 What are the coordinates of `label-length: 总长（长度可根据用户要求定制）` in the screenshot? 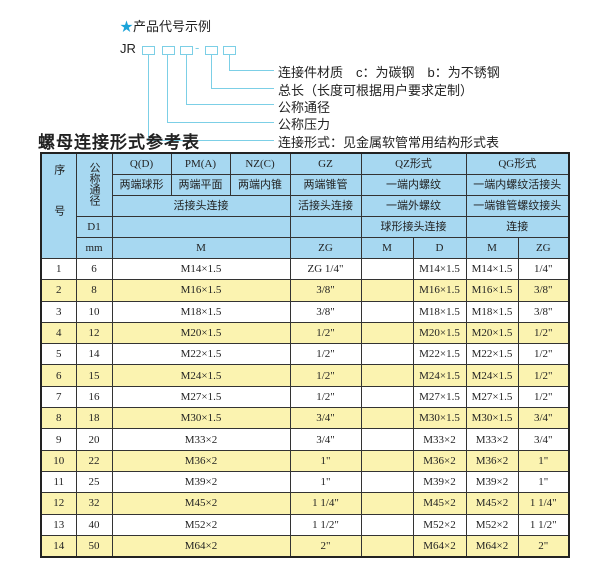 It's located at (376, 90).